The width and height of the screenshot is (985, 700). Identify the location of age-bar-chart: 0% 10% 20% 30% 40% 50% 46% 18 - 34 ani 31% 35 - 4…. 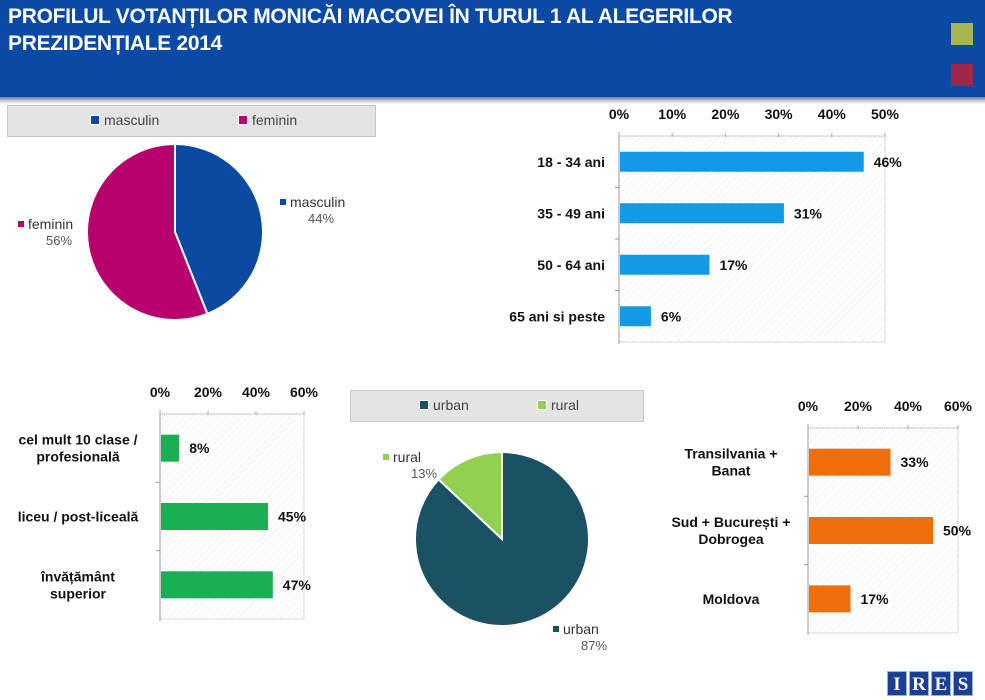
(705, 225).